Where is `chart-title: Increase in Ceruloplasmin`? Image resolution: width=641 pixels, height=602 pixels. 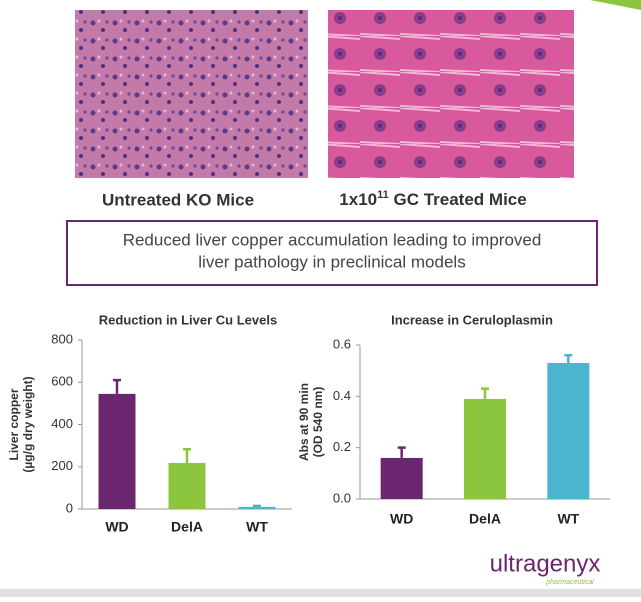
chart-title: Increase in Ceruloplasmin is located at coordinates (472, 319).